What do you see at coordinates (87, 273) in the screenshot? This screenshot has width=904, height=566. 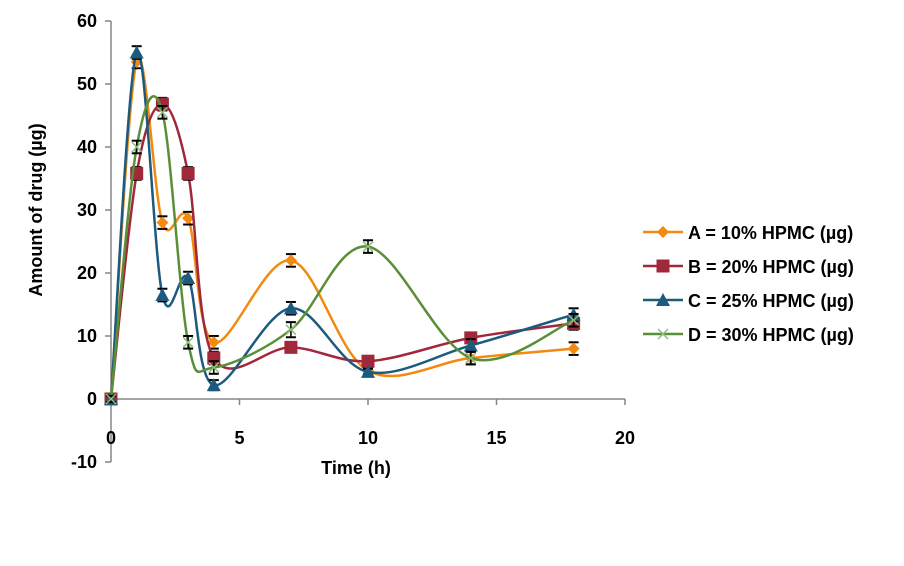 I see `y-tick-label: 20` at bounding box center [87, 273].